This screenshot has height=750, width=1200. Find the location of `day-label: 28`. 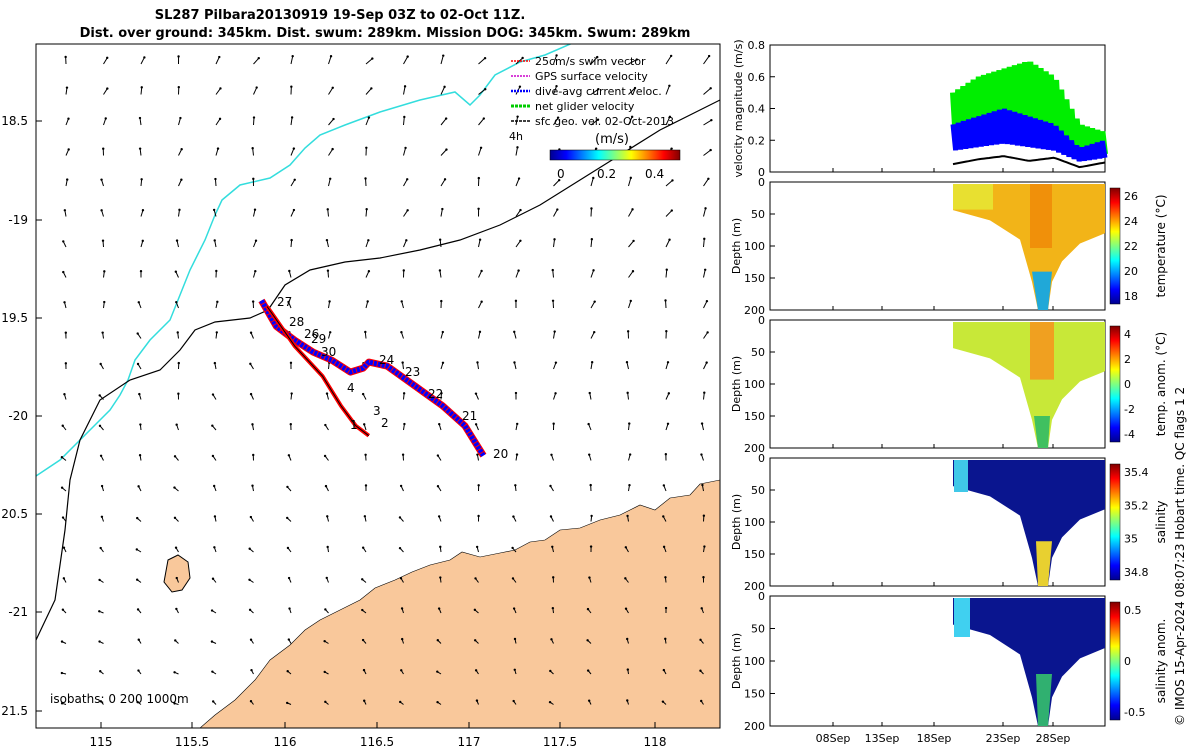

day-label: 28 is located at coordinates (296, 322).